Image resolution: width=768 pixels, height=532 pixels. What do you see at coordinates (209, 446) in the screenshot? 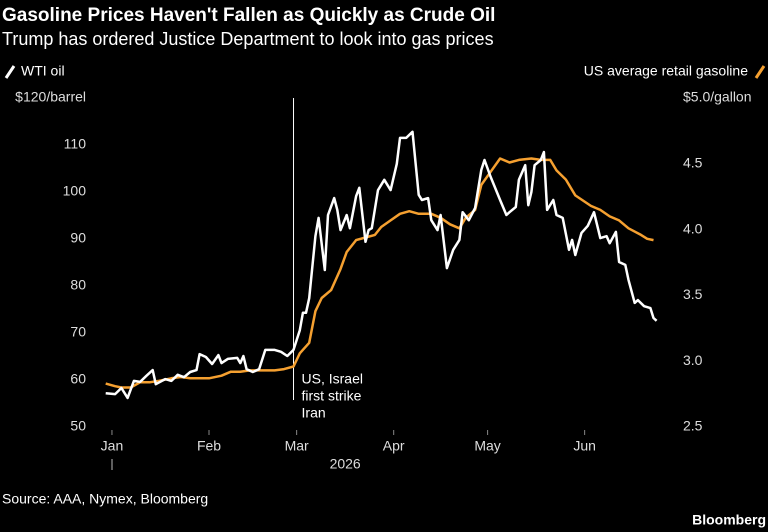
I see `x-tick-label: Feb` at bounding box center [209, 446].